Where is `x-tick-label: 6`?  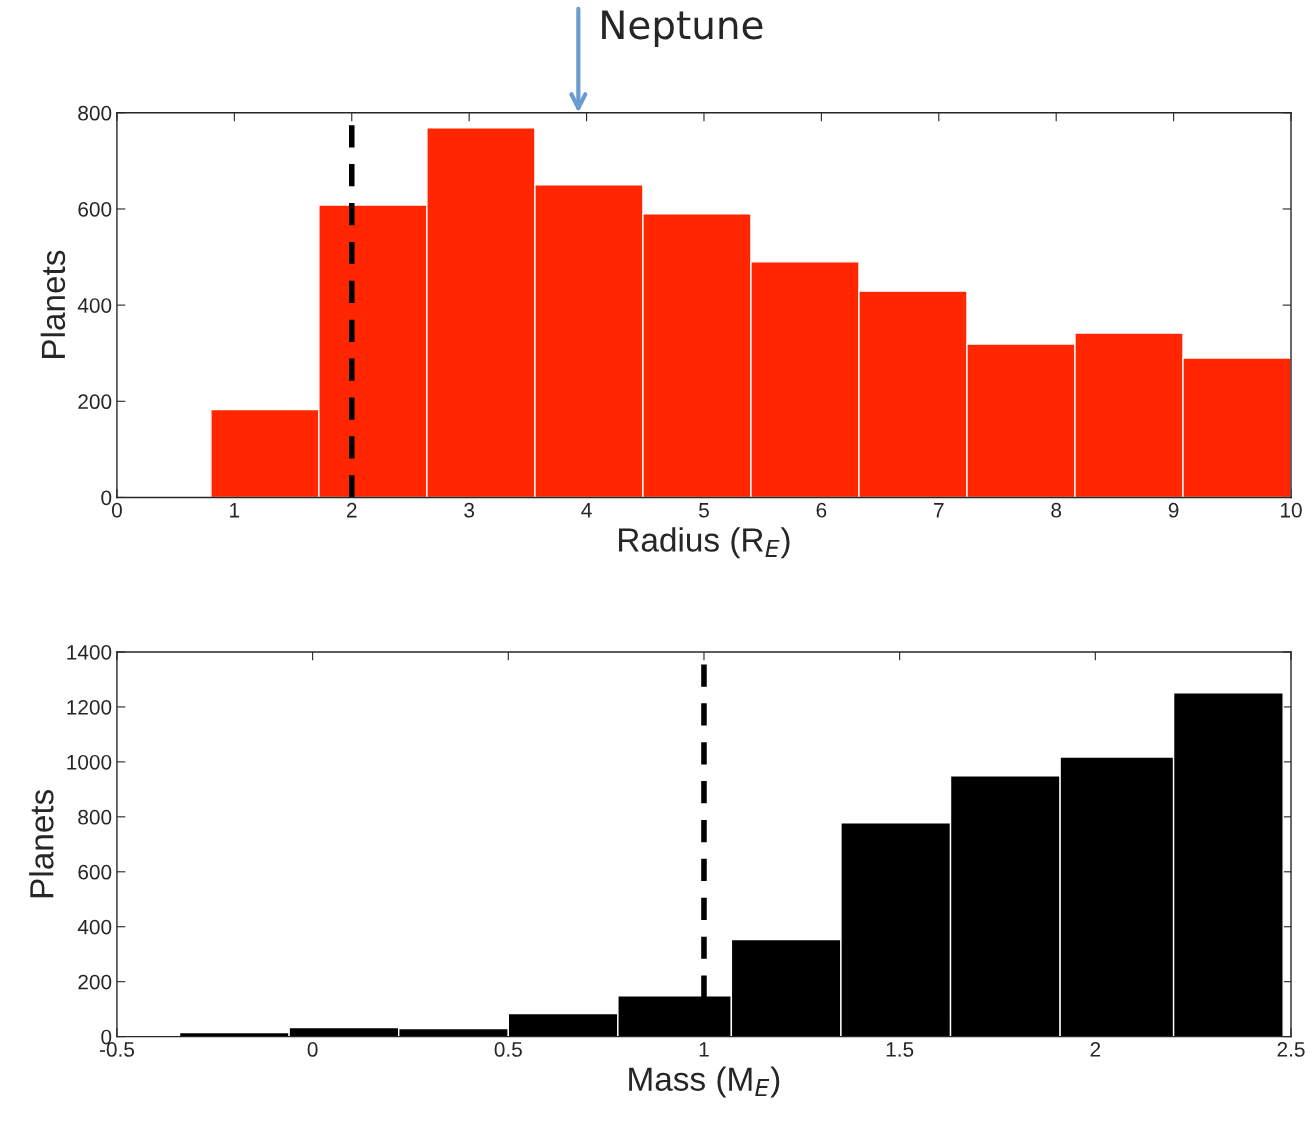 x-tick-label: 6 is located at coordinates (821, 510).